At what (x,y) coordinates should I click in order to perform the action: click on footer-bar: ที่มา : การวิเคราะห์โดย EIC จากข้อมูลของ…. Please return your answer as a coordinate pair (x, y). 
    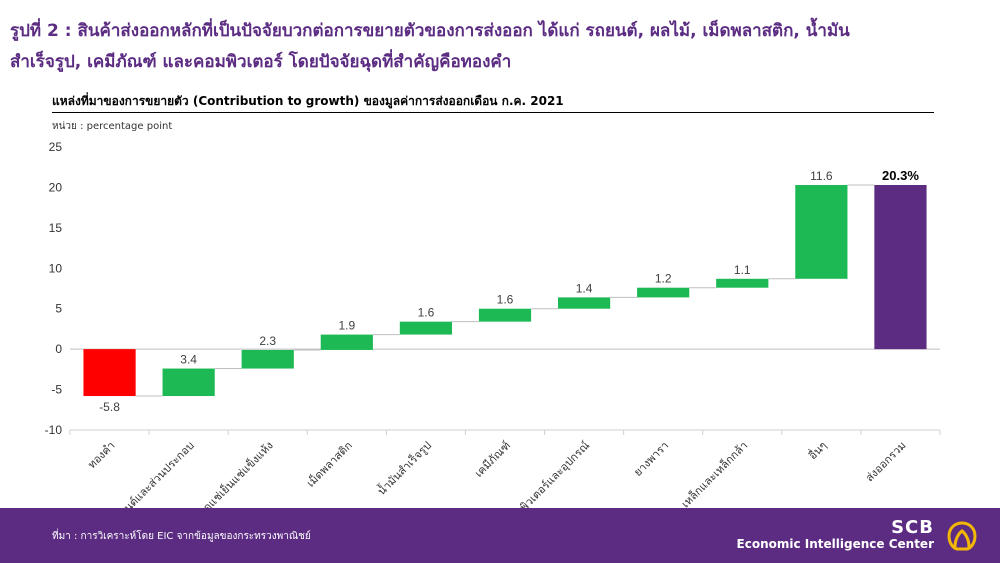
    Looking at the image, I should click on (500, 535).